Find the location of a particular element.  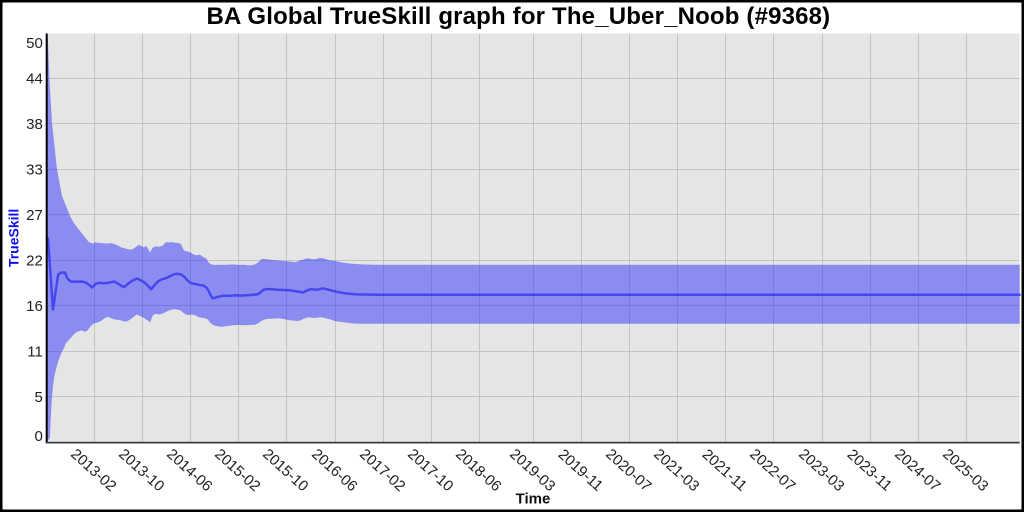

svg-text: 33 is located at coordinates (34, 170).